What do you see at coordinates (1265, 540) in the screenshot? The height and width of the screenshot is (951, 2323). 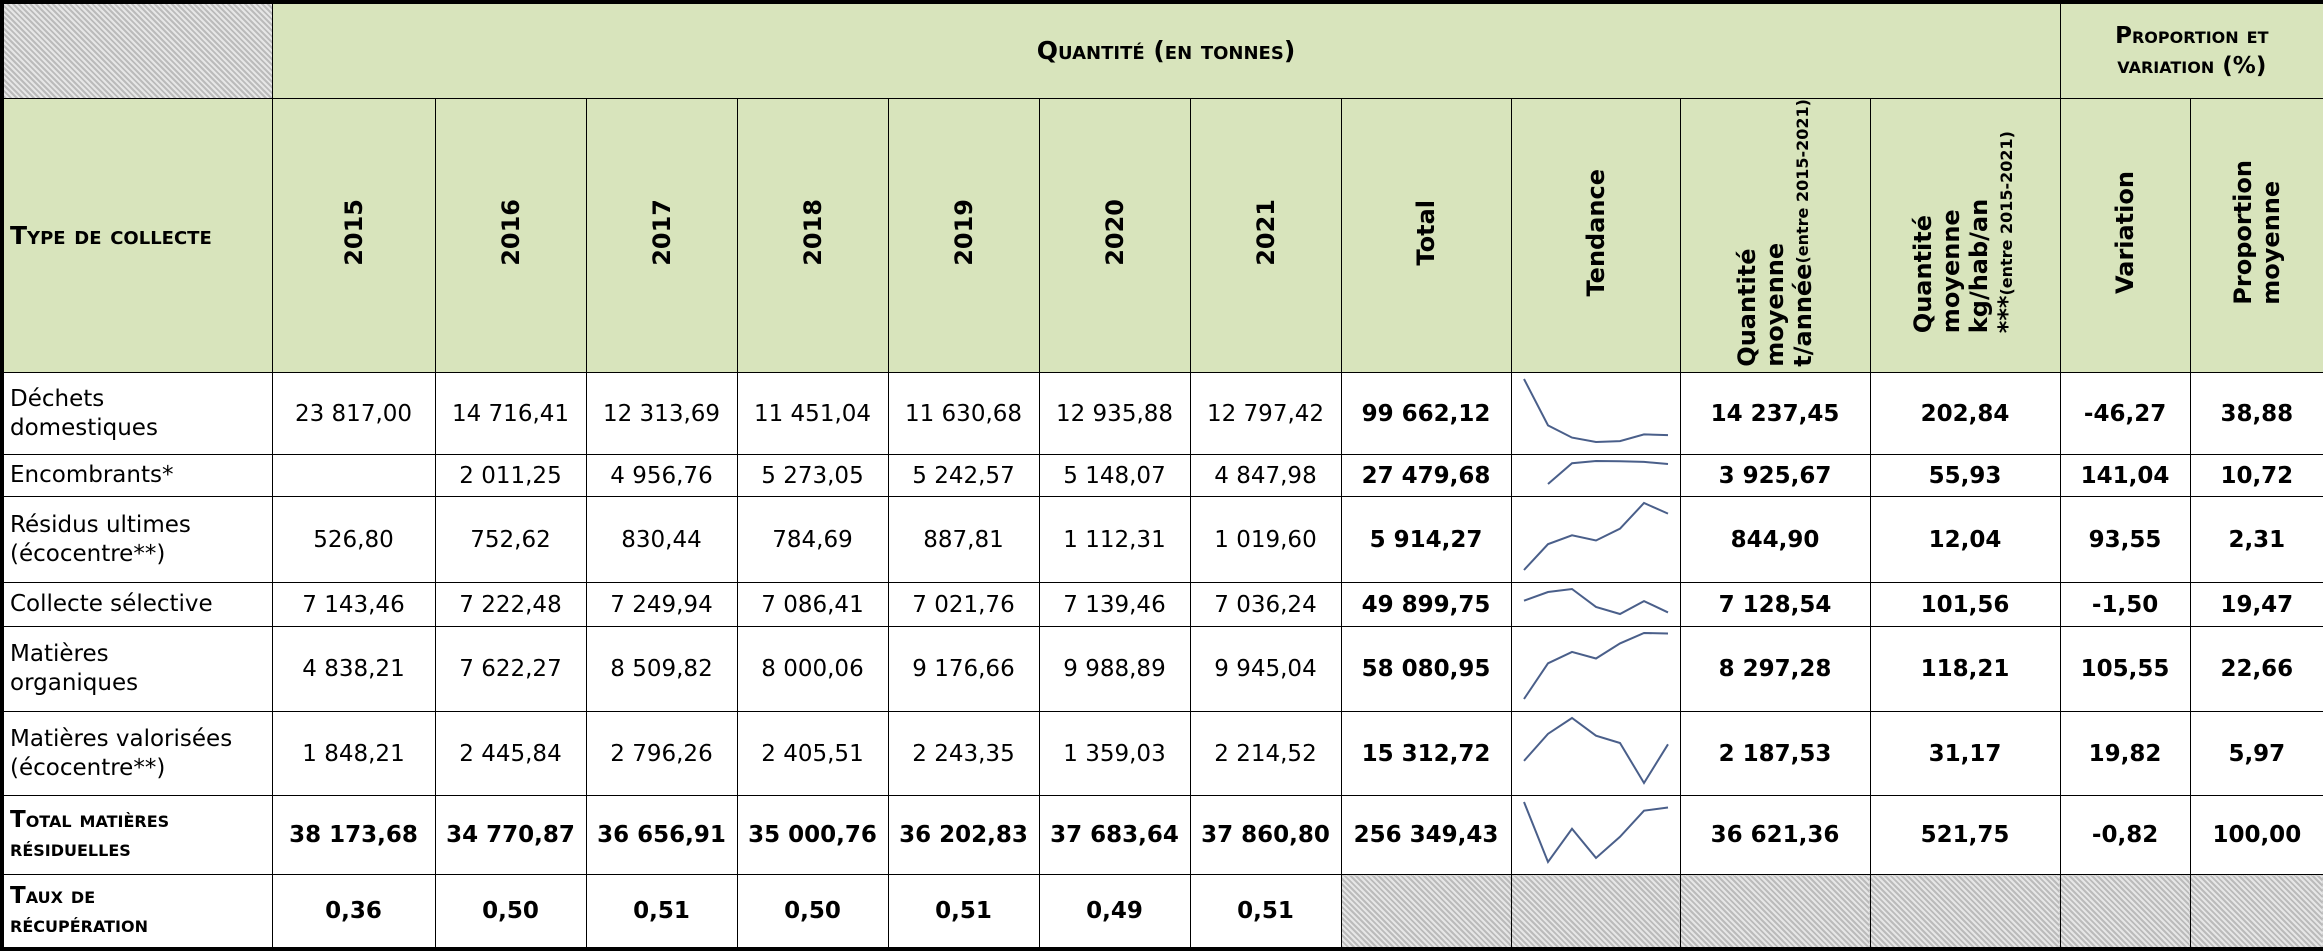 I see `cell: 1 019,60` at bounding box center [1265, 540].